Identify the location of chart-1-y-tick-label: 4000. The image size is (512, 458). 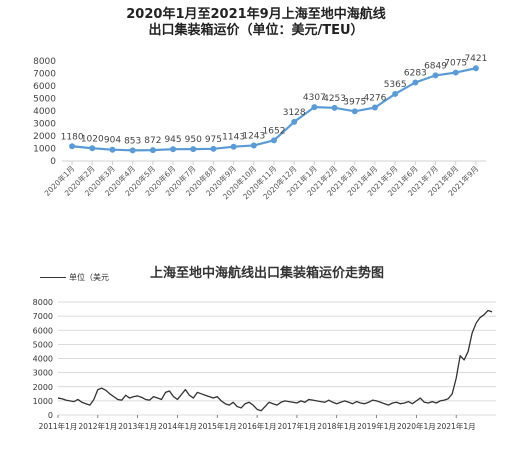
(44, 112).